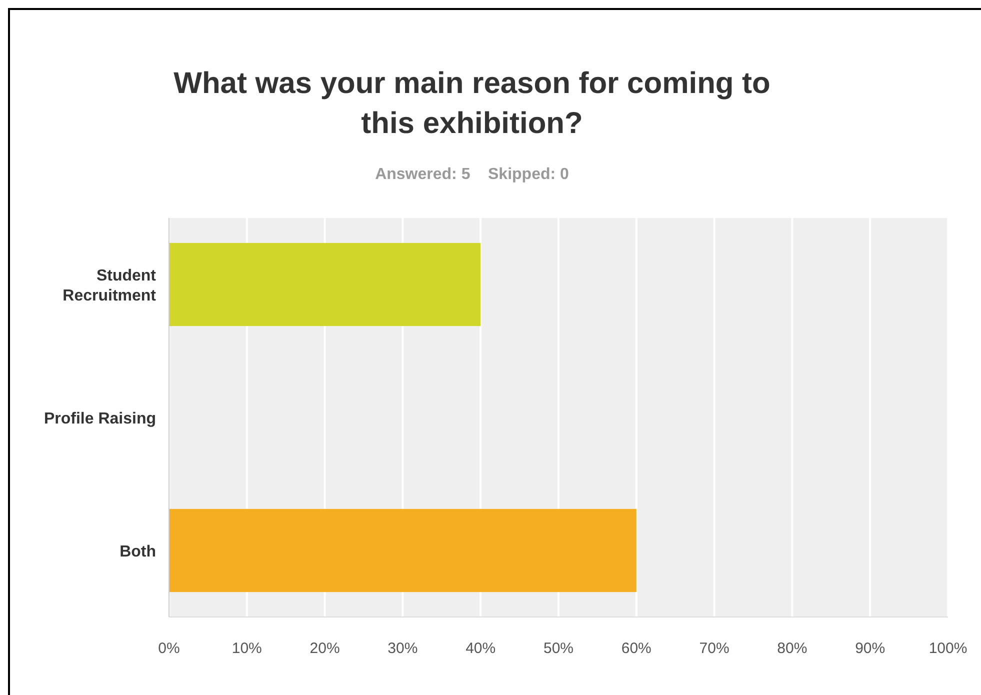 This screenshot has width=981, height=695. I want to click on x-tick-label: 50%, so click(558, 648).